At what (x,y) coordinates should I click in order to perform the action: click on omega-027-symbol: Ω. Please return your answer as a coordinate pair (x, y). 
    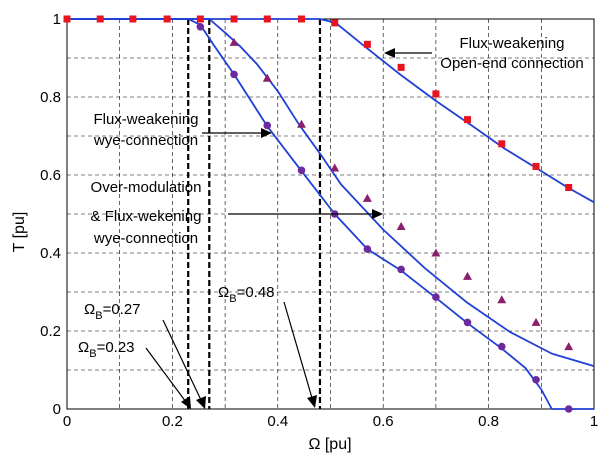
    Looking at the image, I should click on (89, 309).